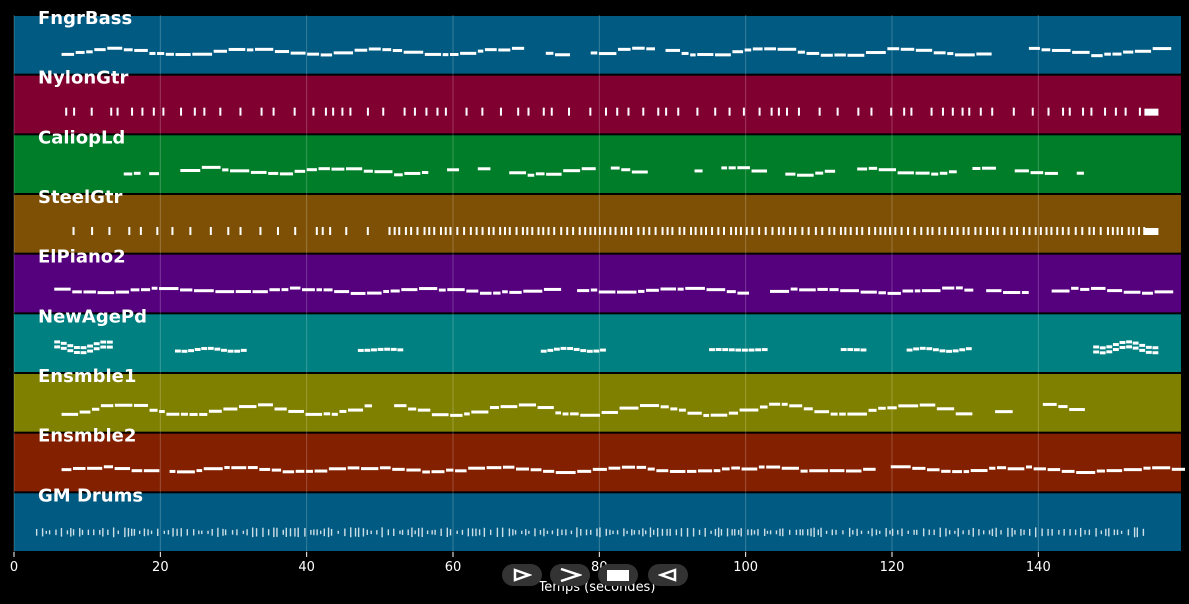 The width and height of the screenshot is (1189, 604). What do you see at coordinates (522, 575) in the screenshot?
I see `play-button` at bounding box center [522, 575].